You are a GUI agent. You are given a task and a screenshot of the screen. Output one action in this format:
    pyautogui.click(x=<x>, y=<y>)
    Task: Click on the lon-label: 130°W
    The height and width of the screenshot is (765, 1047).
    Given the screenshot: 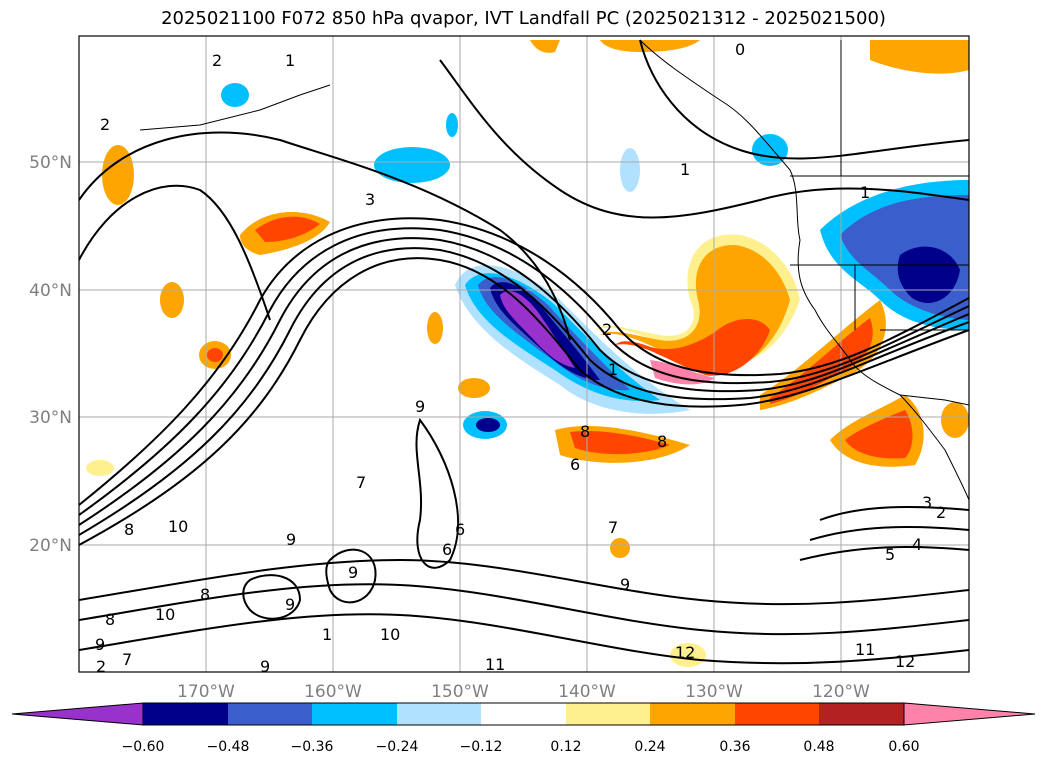 What is the action you would take?
    pyautogui.click(x=714, y=692)
    